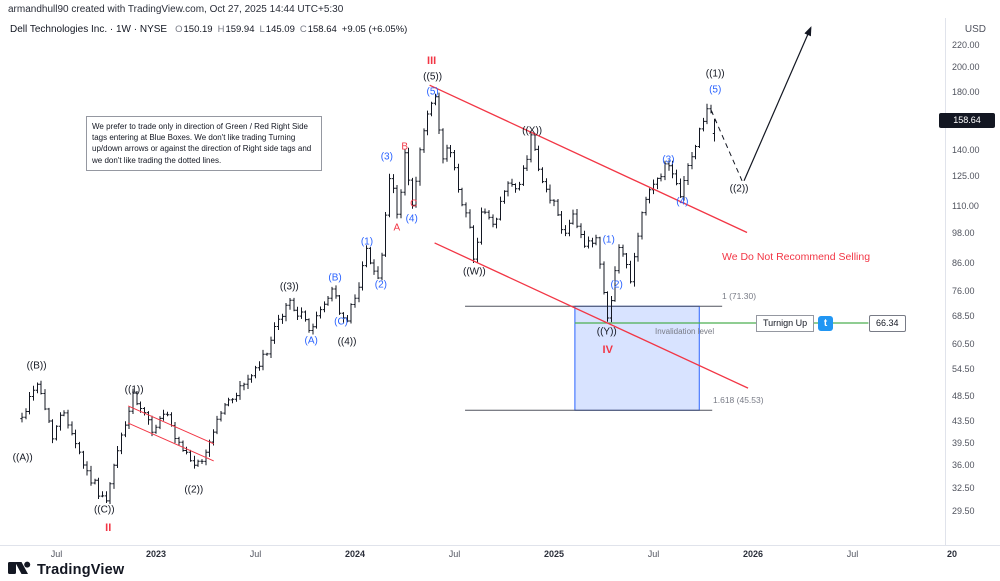 Image resolution: width=1000 pixels, height=581 pixels. What do you see at coordinates (952, 554) in the screenshot?
I see `time-tick: 20` at bounding box center [952, 554].